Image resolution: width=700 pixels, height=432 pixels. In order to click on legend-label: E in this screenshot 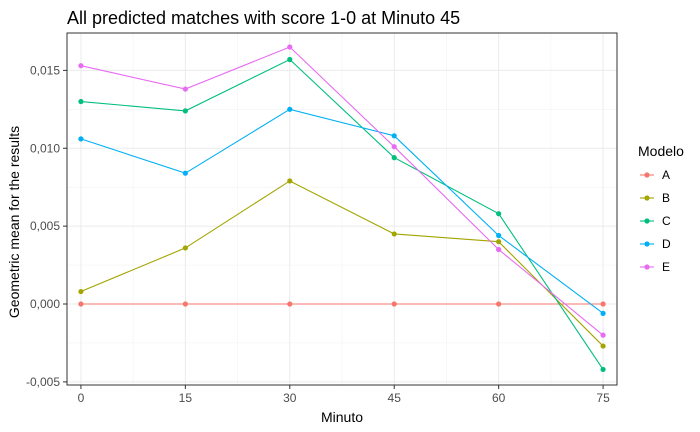, I will do `click(666, 267)`.